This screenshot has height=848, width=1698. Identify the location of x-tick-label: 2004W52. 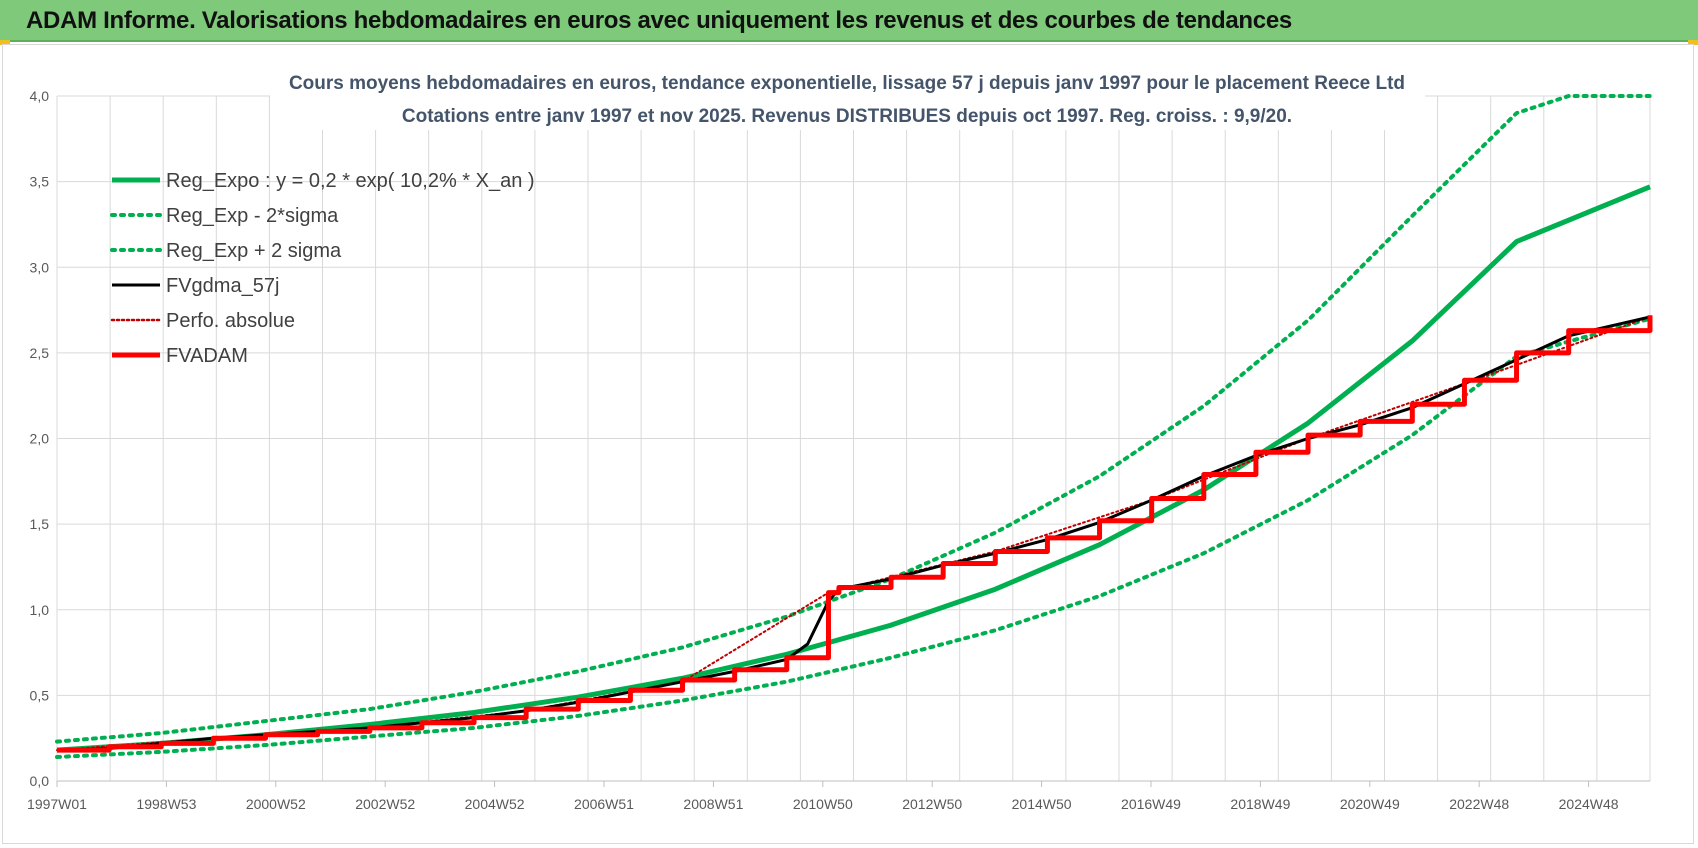
(495, 804).